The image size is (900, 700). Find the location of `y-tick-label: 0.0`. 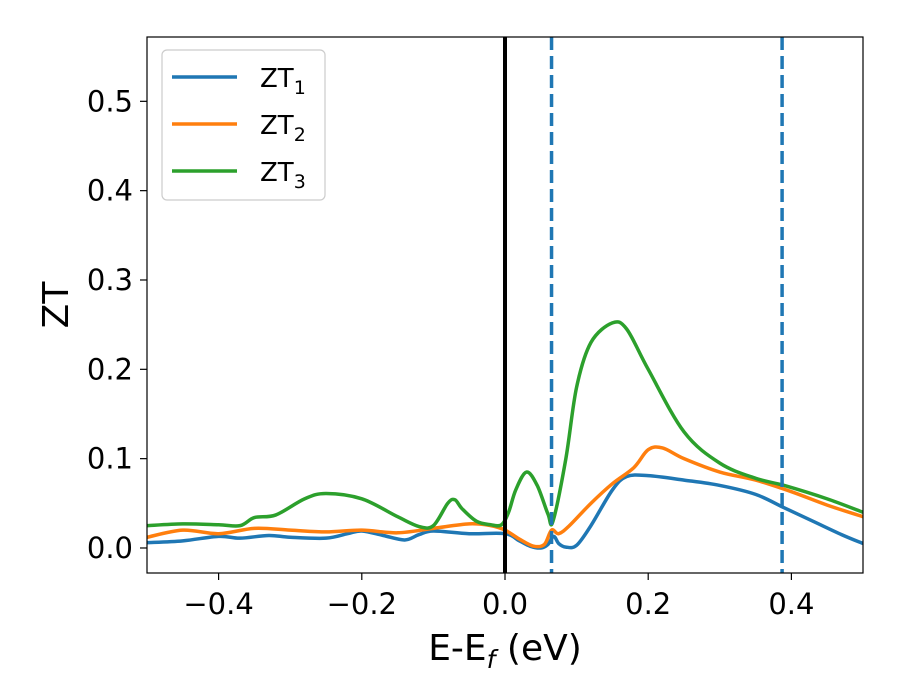

y-tick-label: 0.0 is located at coordinates (110, 548).